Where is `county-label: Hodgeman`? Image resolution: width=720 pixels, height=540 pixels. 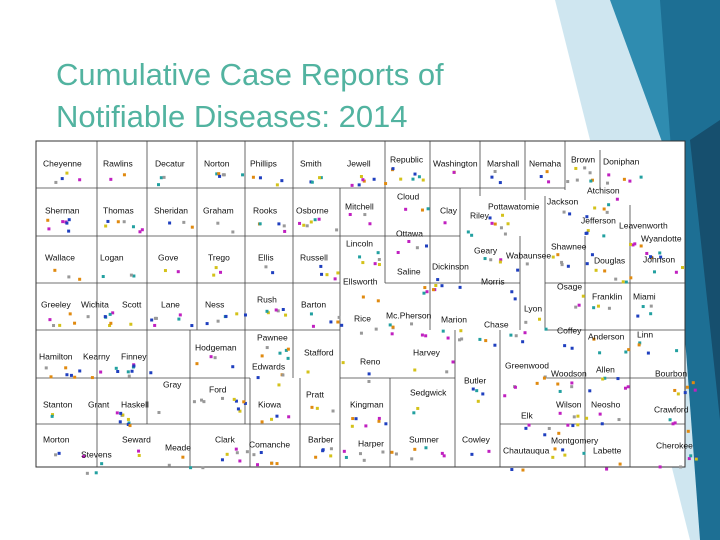 county-label: Hodgeman is located at coordinates (216, 347).